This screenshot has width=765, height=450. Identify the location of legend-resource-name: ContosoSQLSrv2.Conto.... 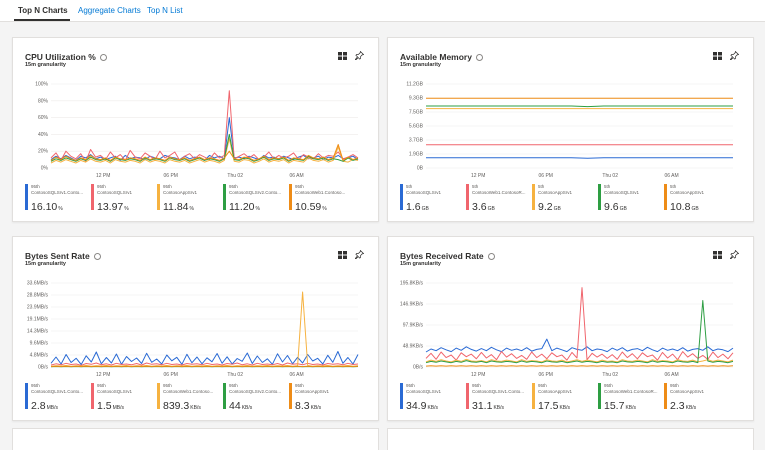
(255, 391).